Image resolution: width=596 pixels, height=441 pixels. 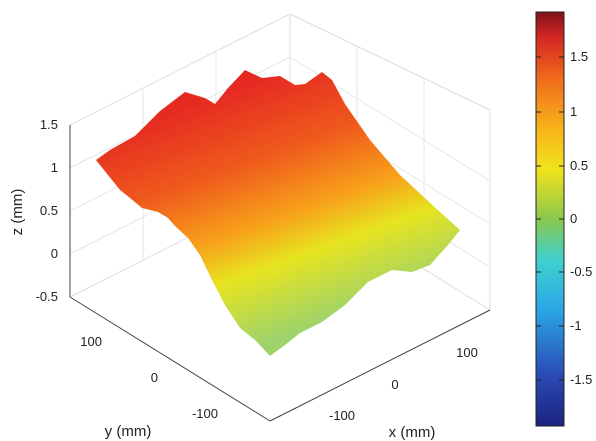 I want to click on x-tick-label: 0, so click(x=394, y=384).